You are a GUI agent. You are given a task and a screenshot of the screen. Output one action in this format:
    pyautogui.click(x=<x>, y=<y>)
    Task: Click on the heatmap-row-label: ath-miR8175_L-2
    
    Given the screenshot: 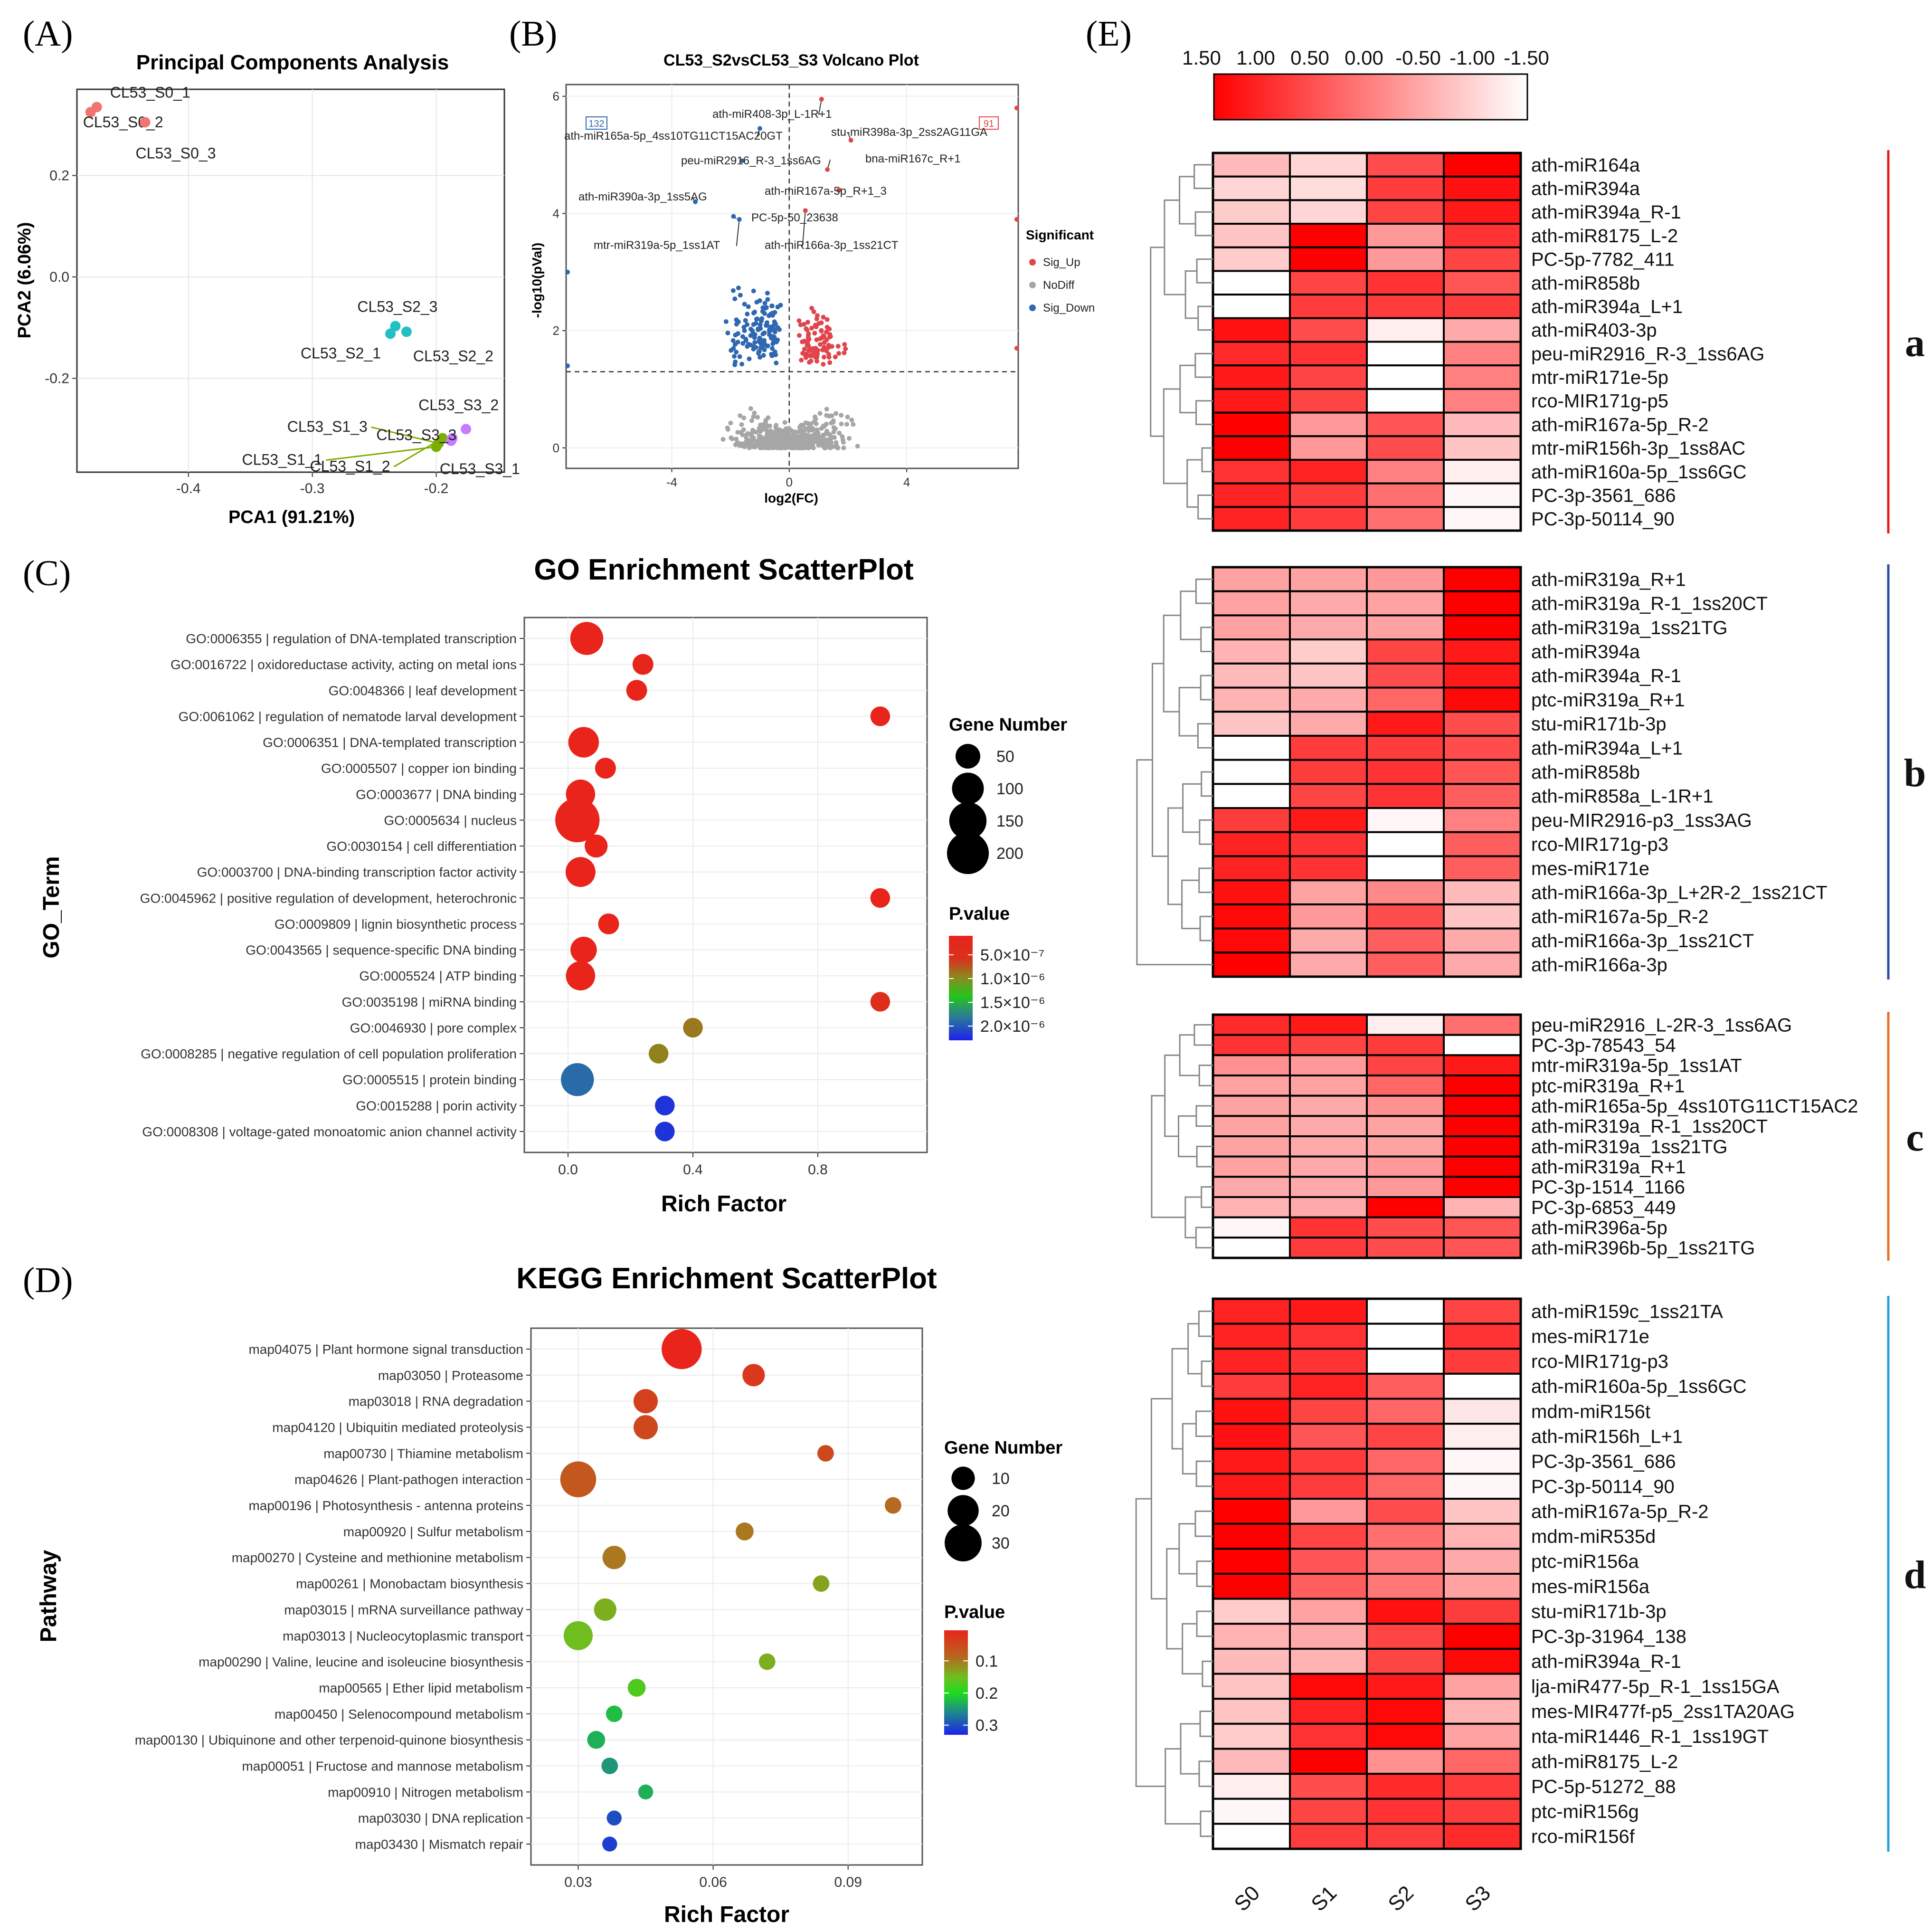 What is the action you would take?
    pyautogui.click(x=1604, y=236)
    